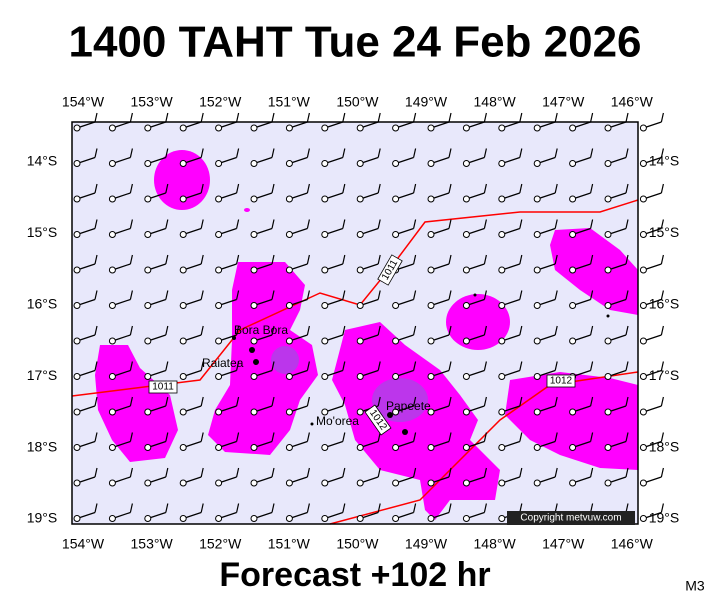  What do you see at coordinates (664, 232) in the screenshot?
I see `lat-label: 15°S` at bounding box center [664, 232].